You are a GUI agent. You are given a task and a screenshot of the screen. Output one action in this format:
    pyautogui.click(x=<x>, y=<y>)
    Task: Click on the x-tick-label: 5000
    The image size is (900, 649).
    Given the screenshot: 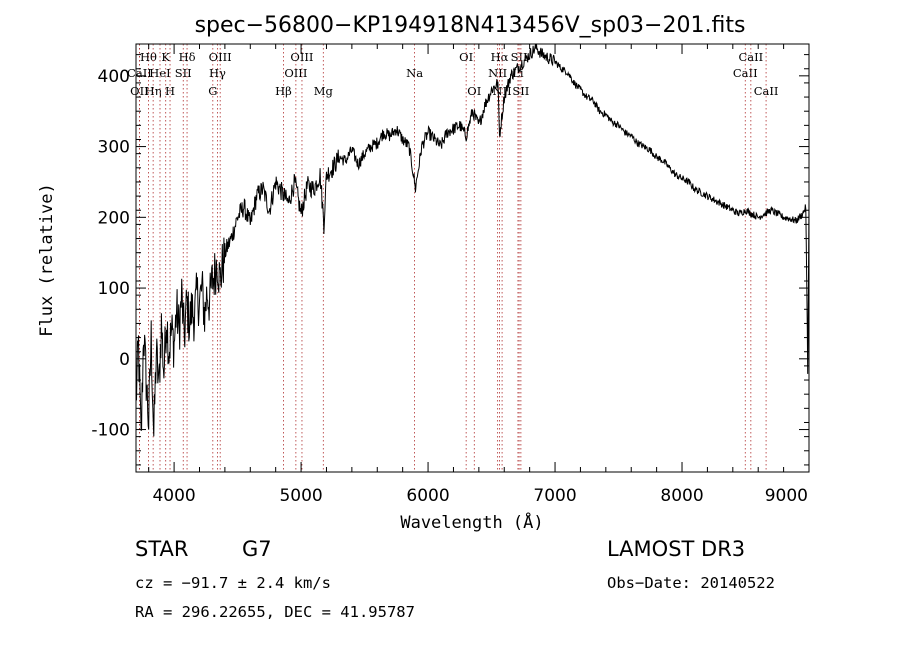 What is the action you would take?
    pyautogui.click(x=300, y=496)
    